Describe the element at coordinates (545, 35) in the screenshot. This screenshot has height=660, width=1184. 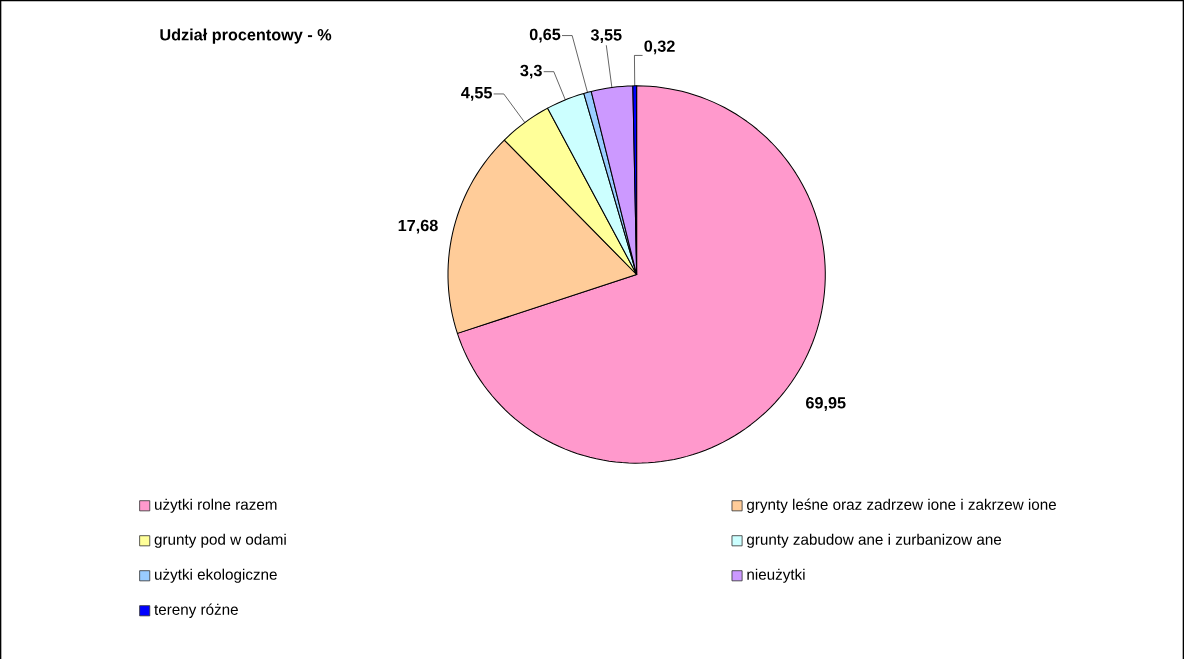
I see `data-label: 0,65` at that location.